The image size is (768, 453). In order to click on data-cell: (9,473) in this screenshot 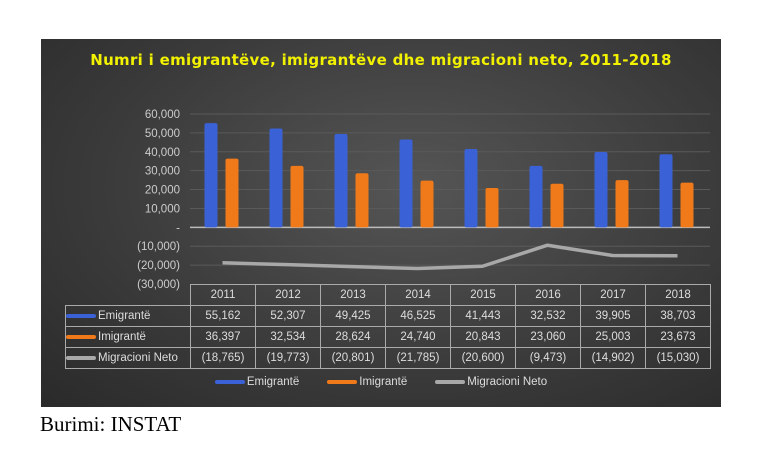, I will do `click(548, 358)`.